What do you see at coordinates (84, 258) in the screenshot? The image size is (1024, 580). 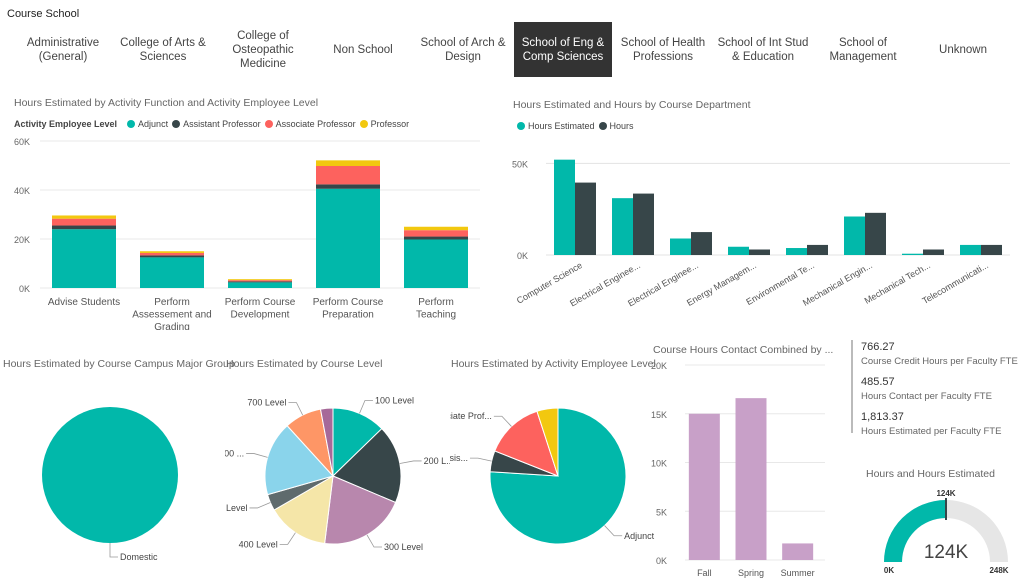 I see `bar-advise-students-adjunct` at bounding box center [84, 258].